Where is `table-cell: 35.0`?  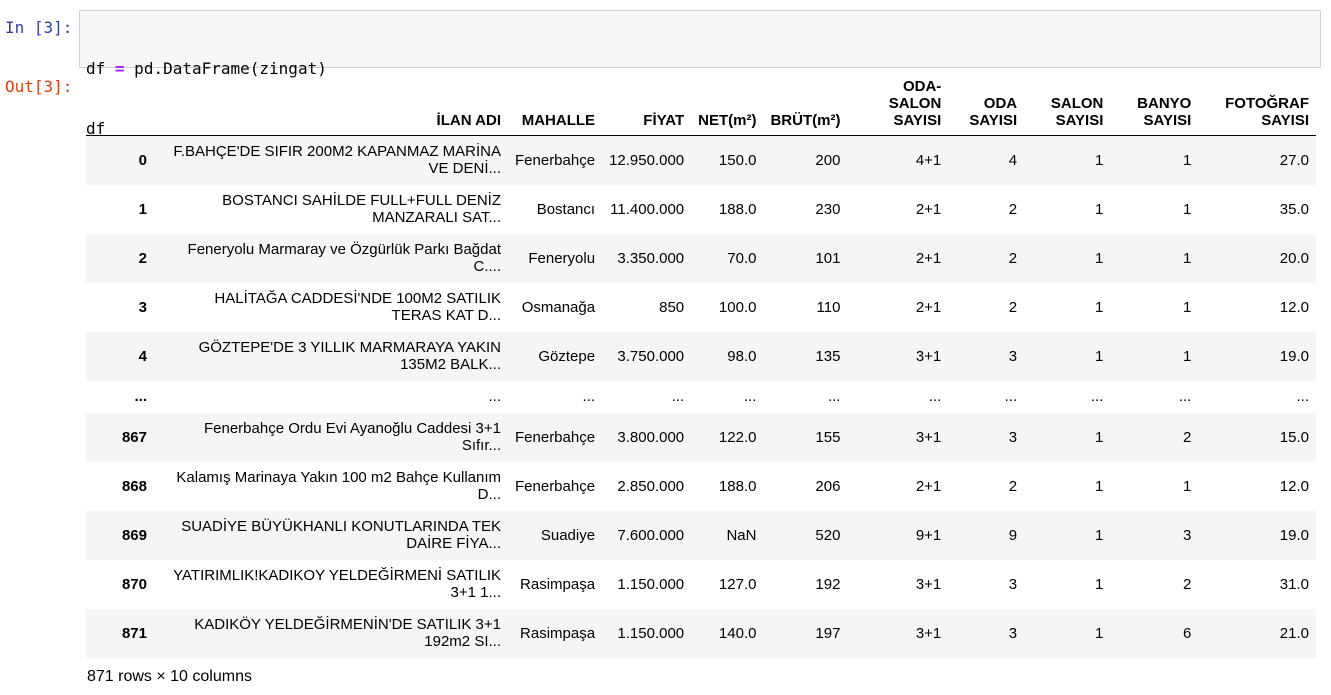 table-cell: 35.0 is located at coordinates (1294, 209).